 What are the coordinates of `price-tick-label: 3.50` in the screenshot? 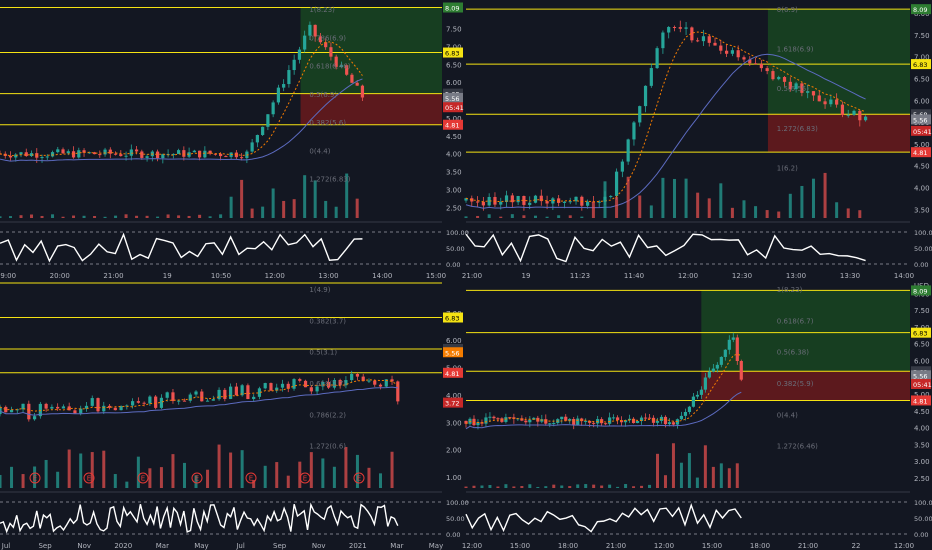 It's located at (922, 445).